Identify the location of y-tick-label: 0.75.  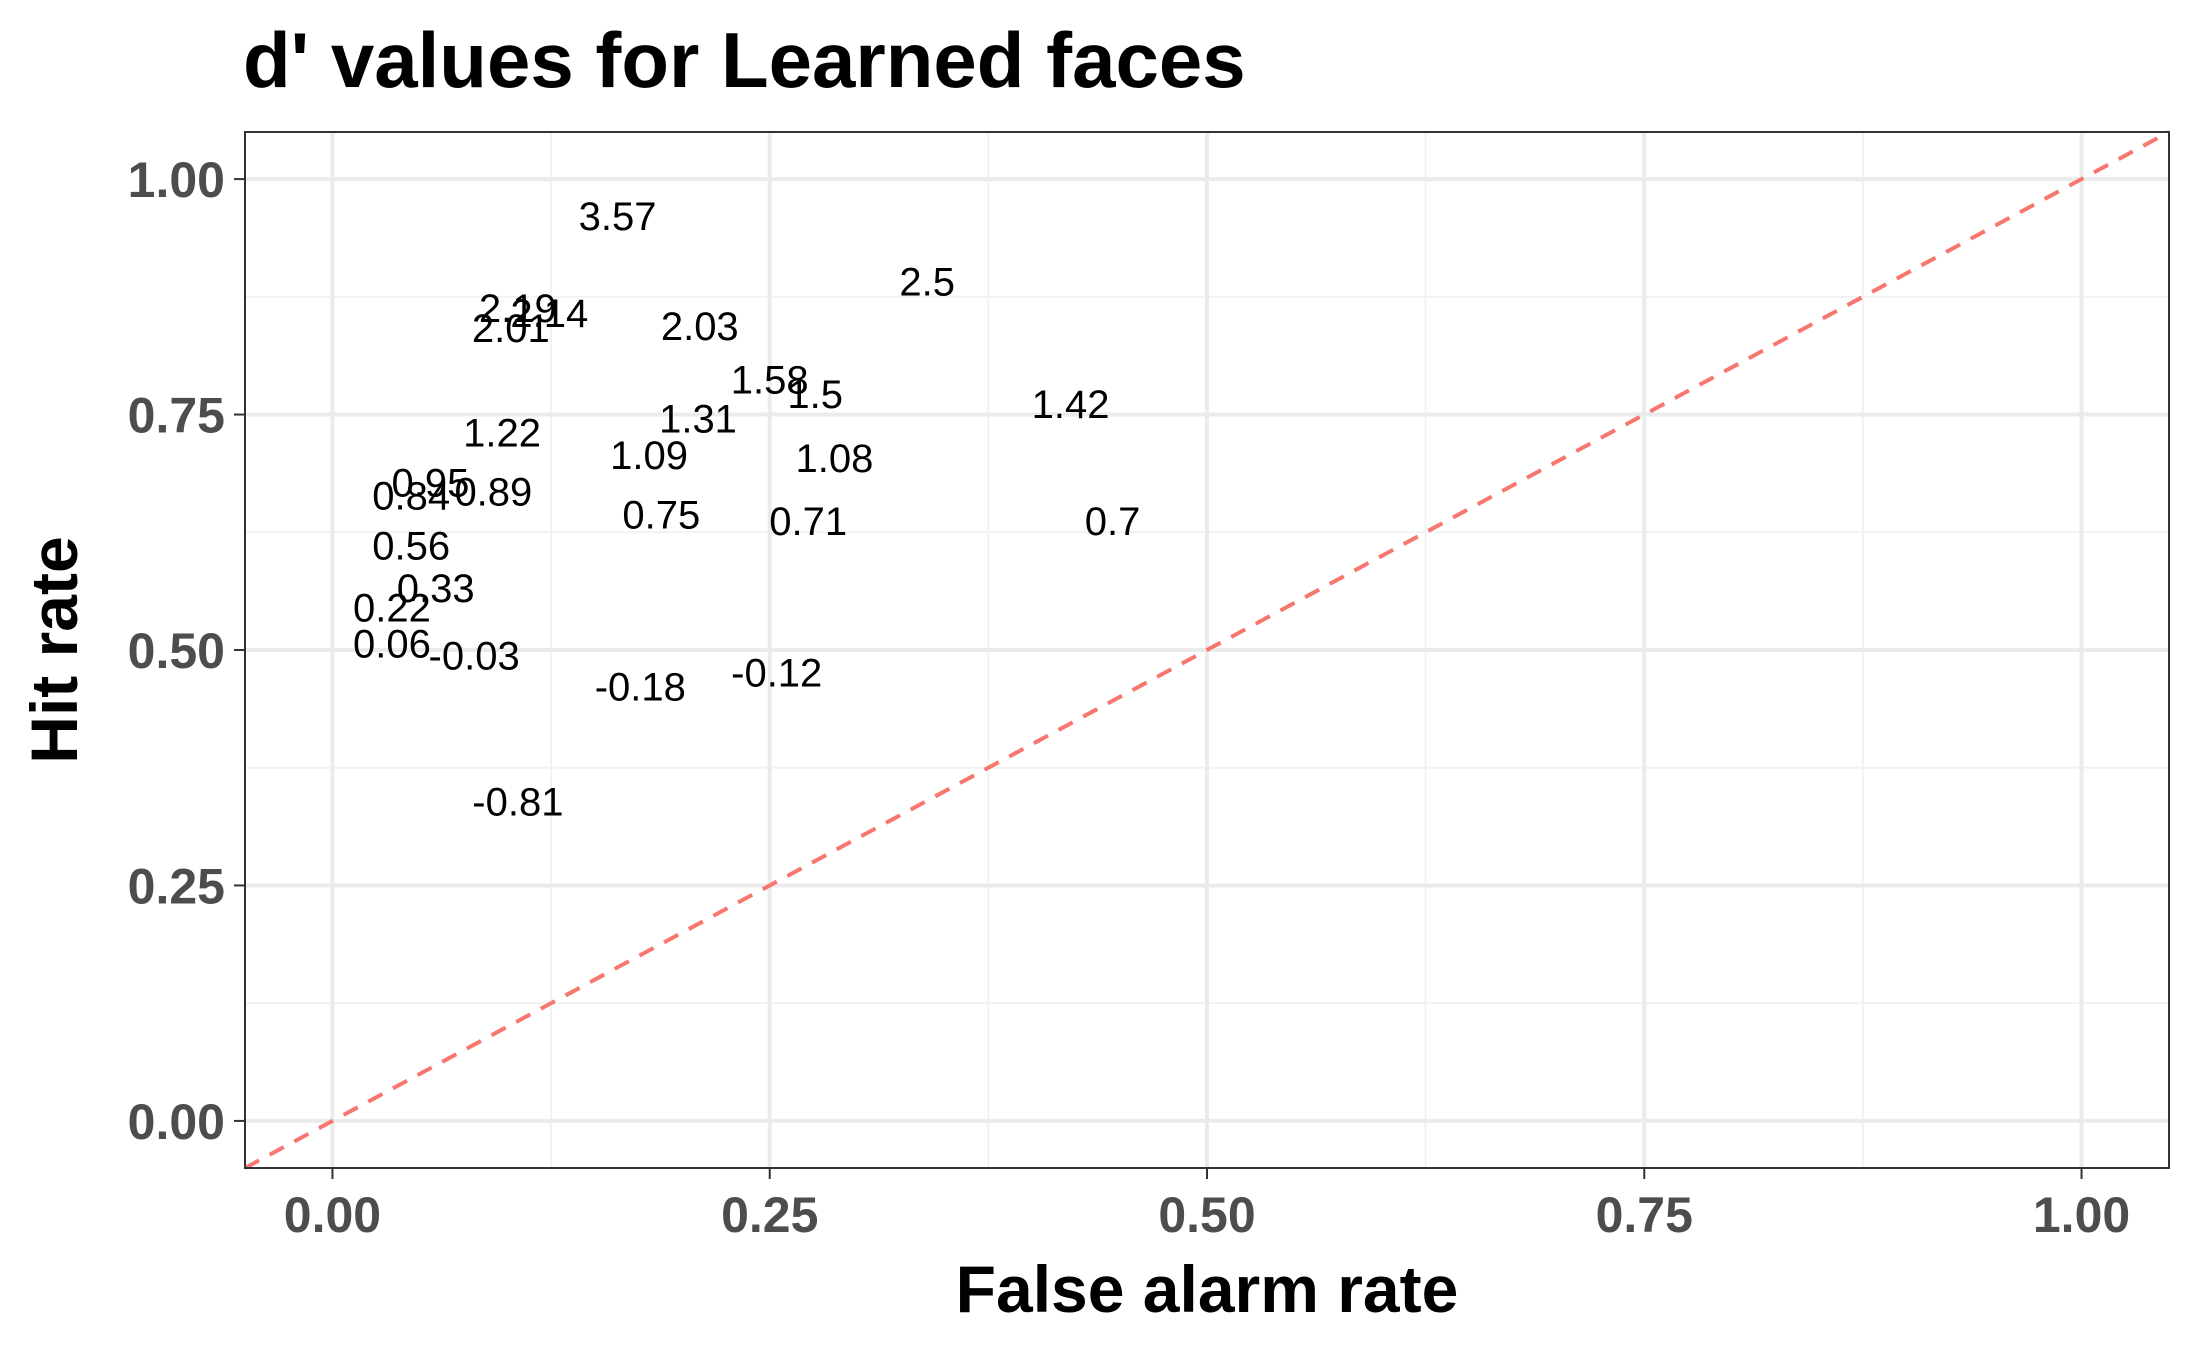
(176, 416).